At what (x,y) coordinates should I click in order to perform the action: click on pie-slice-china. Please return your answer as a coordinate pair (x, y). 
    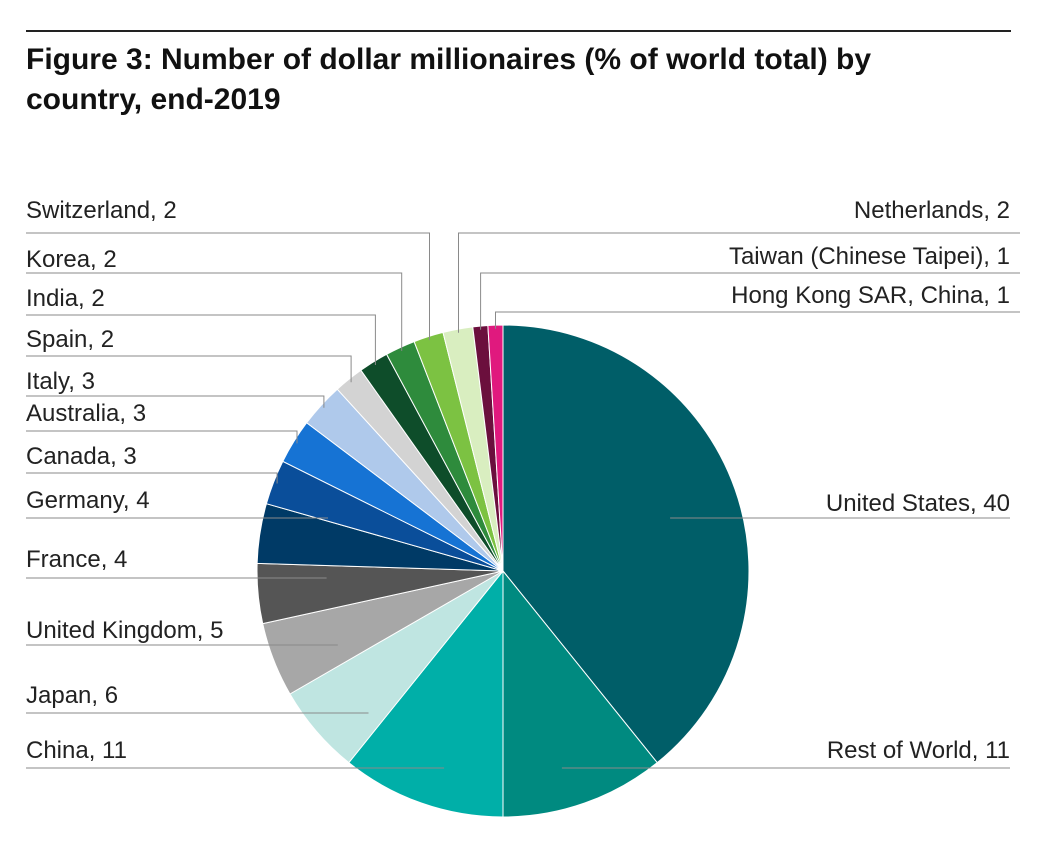
    Looking at the image, I should click on (426, 693).